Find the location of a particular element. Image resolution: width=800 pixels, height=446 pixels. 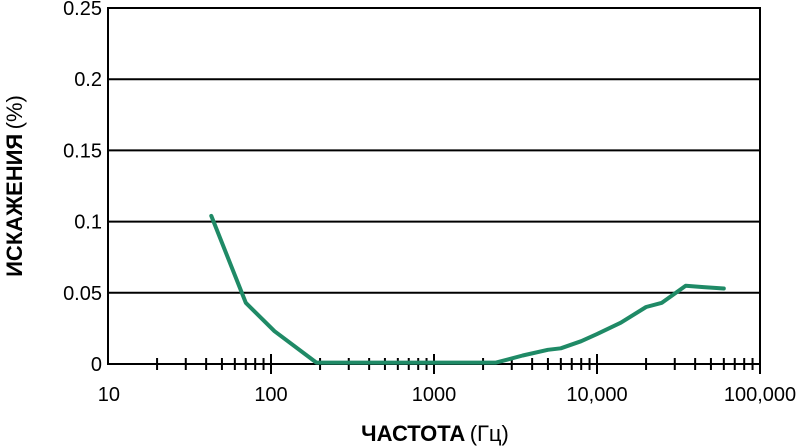

y-axis-title-main: ИСКАЖЕНИЯ is located at coordinates (14, 205).